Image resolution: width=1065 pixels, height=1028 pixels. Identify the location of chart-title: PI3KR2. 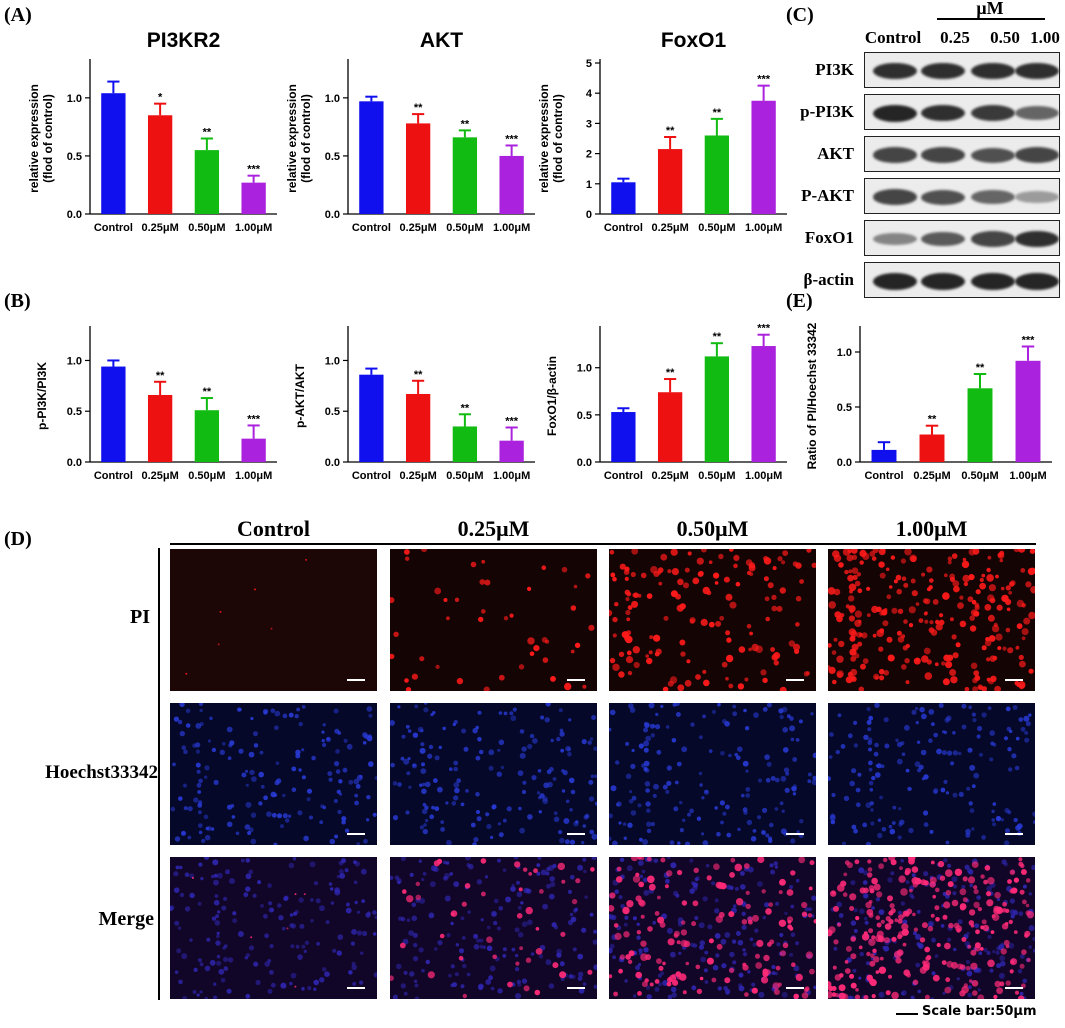
(184, 40).